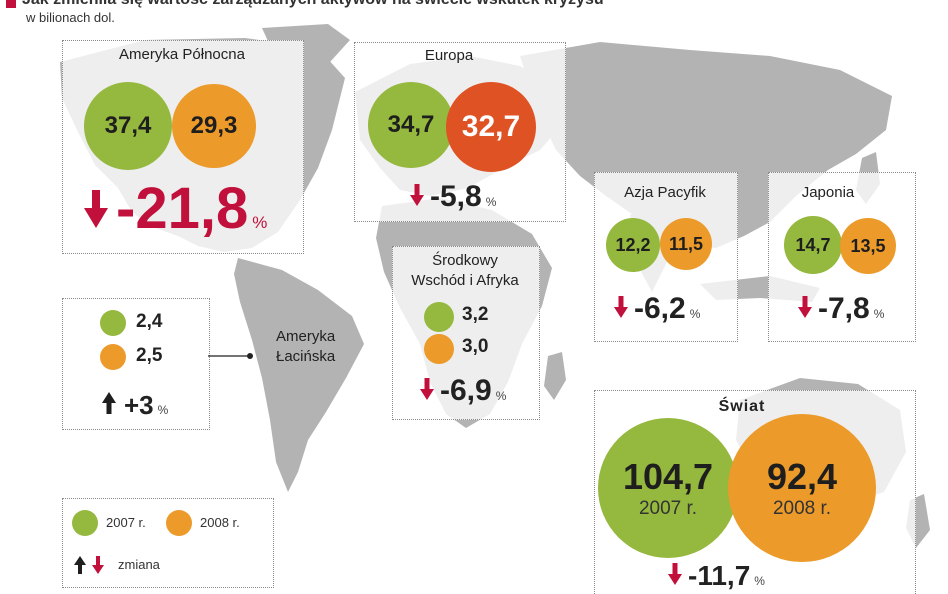  What do you see at coordinates (719, 575) in the screenshot?
I see `change-value: -11,7` at bounding box center [719, 575].